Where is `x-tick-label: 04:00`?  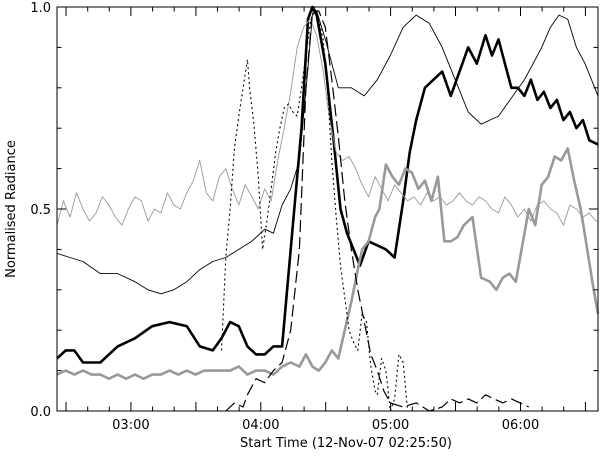 x-tick-label: 04:00 is located at coordinates (260, 425).